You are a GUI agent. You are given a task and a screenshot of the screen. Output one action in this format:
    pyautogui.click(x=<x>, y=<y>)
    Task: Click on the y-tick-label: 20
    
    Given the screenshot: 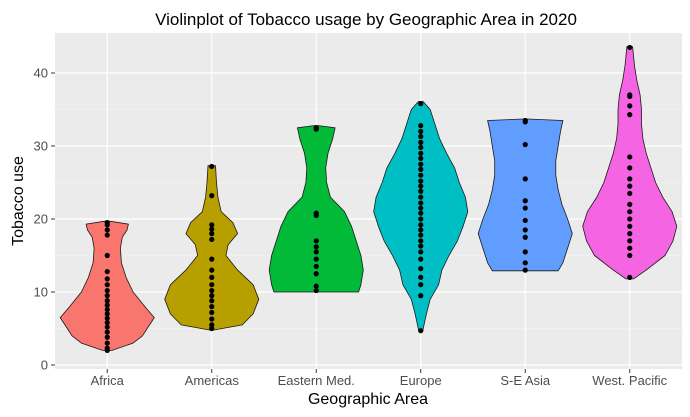 What is the action you would take?
    pyautogui.click(x=41, y=219)
    